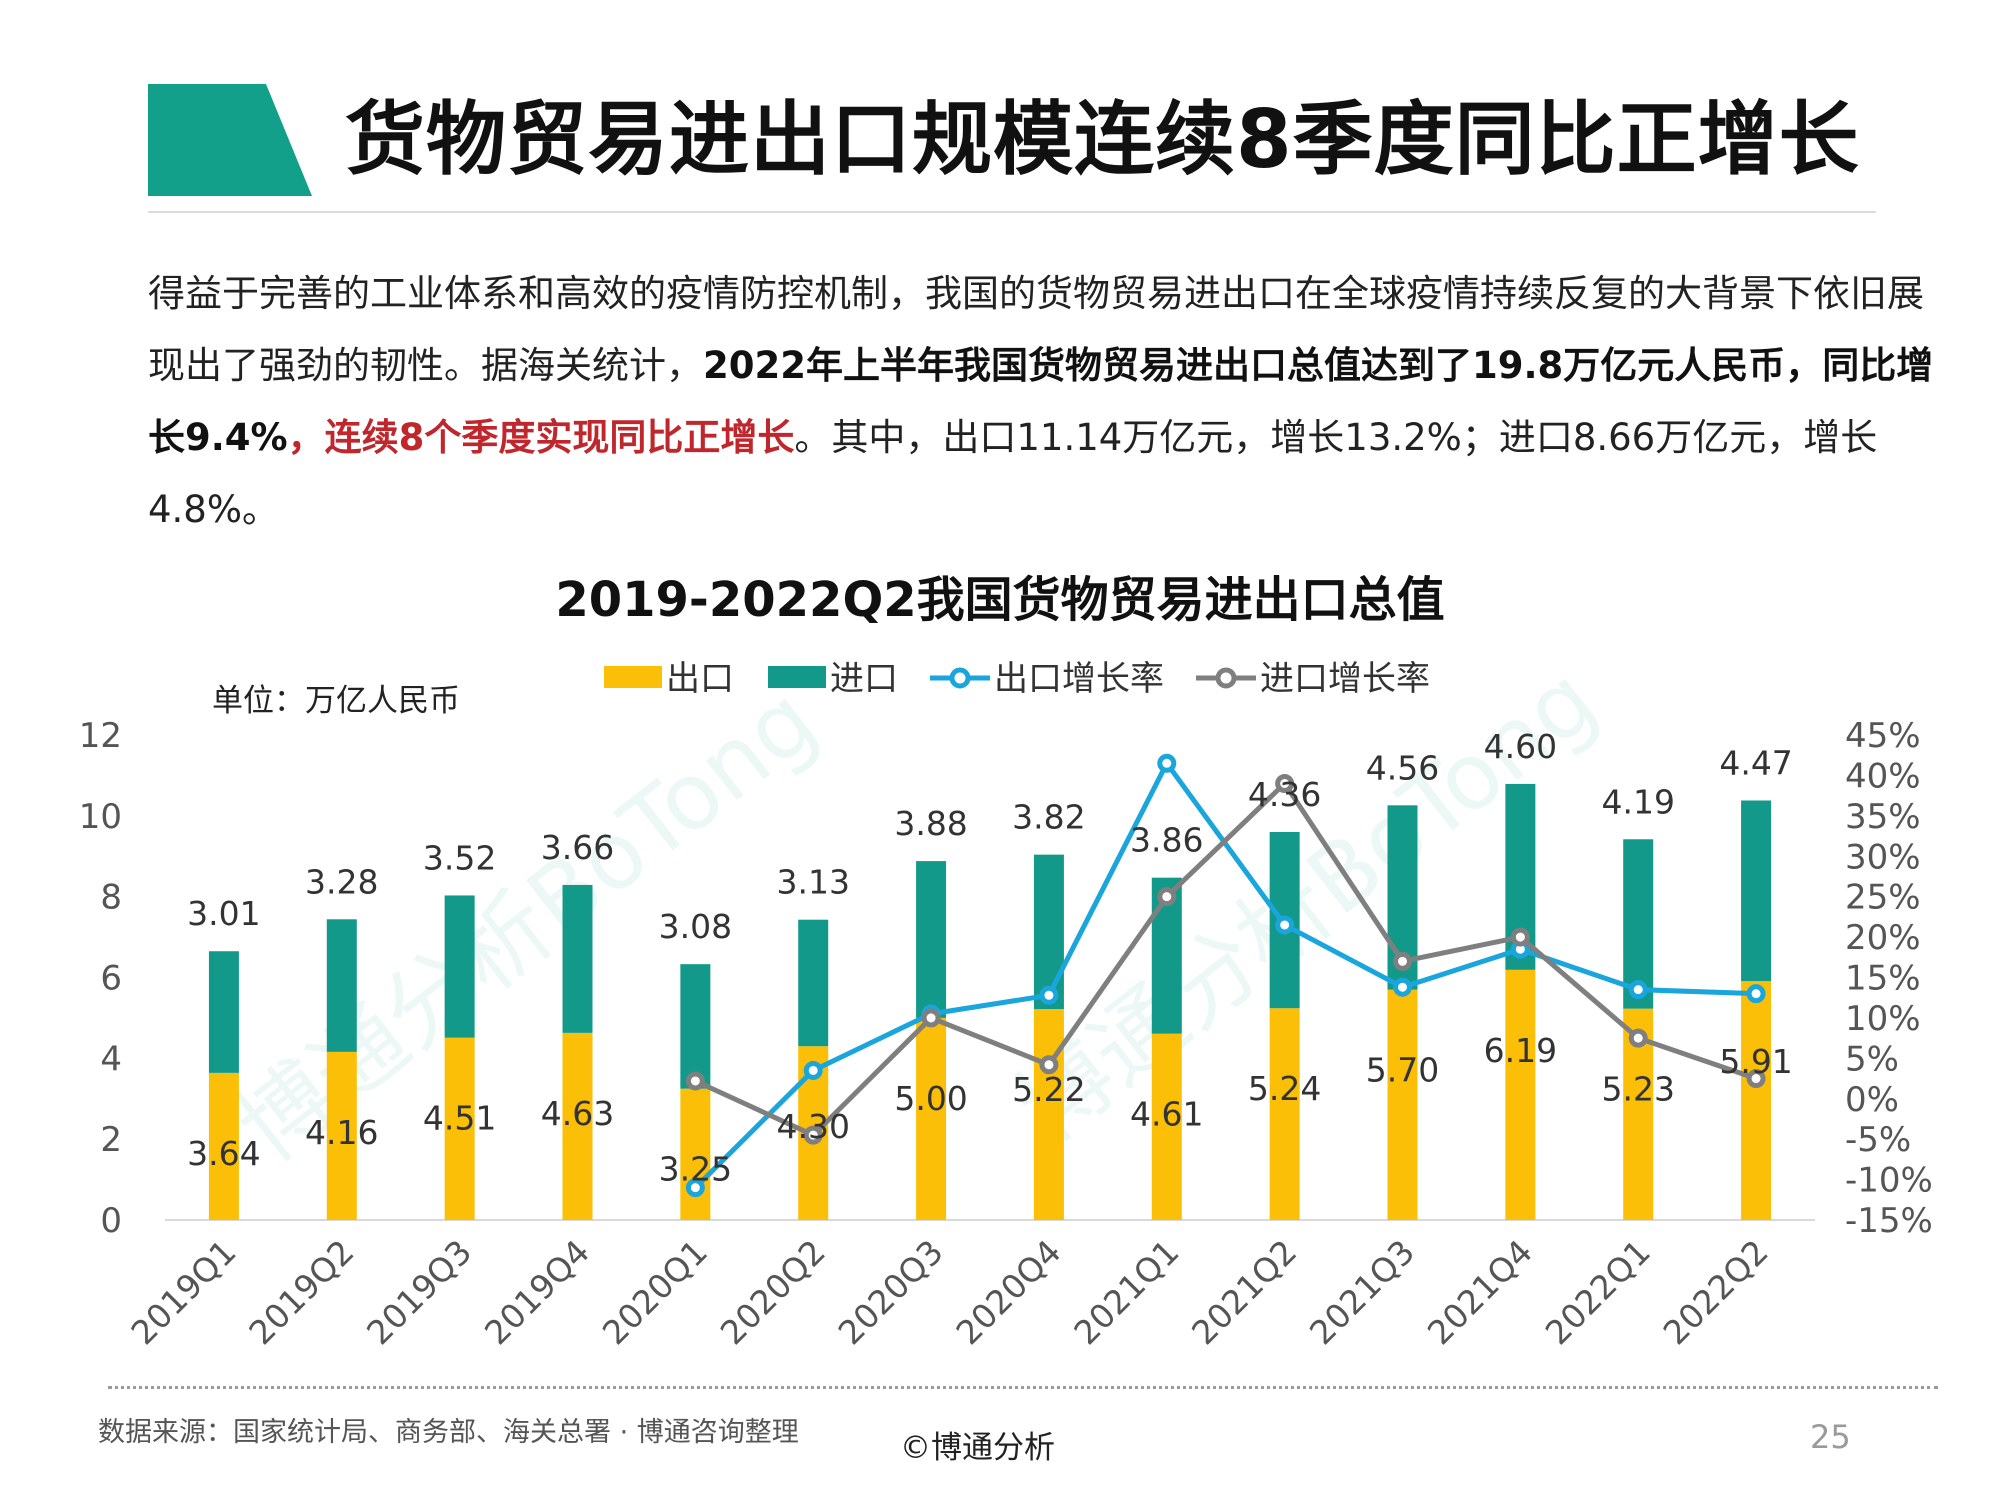 This screenshot has width=2000, height=1500. What do you see at coordinates (1402, 767) in the screenshot?
I see `label-import: 4.56` at bounding box center [1402, 767].